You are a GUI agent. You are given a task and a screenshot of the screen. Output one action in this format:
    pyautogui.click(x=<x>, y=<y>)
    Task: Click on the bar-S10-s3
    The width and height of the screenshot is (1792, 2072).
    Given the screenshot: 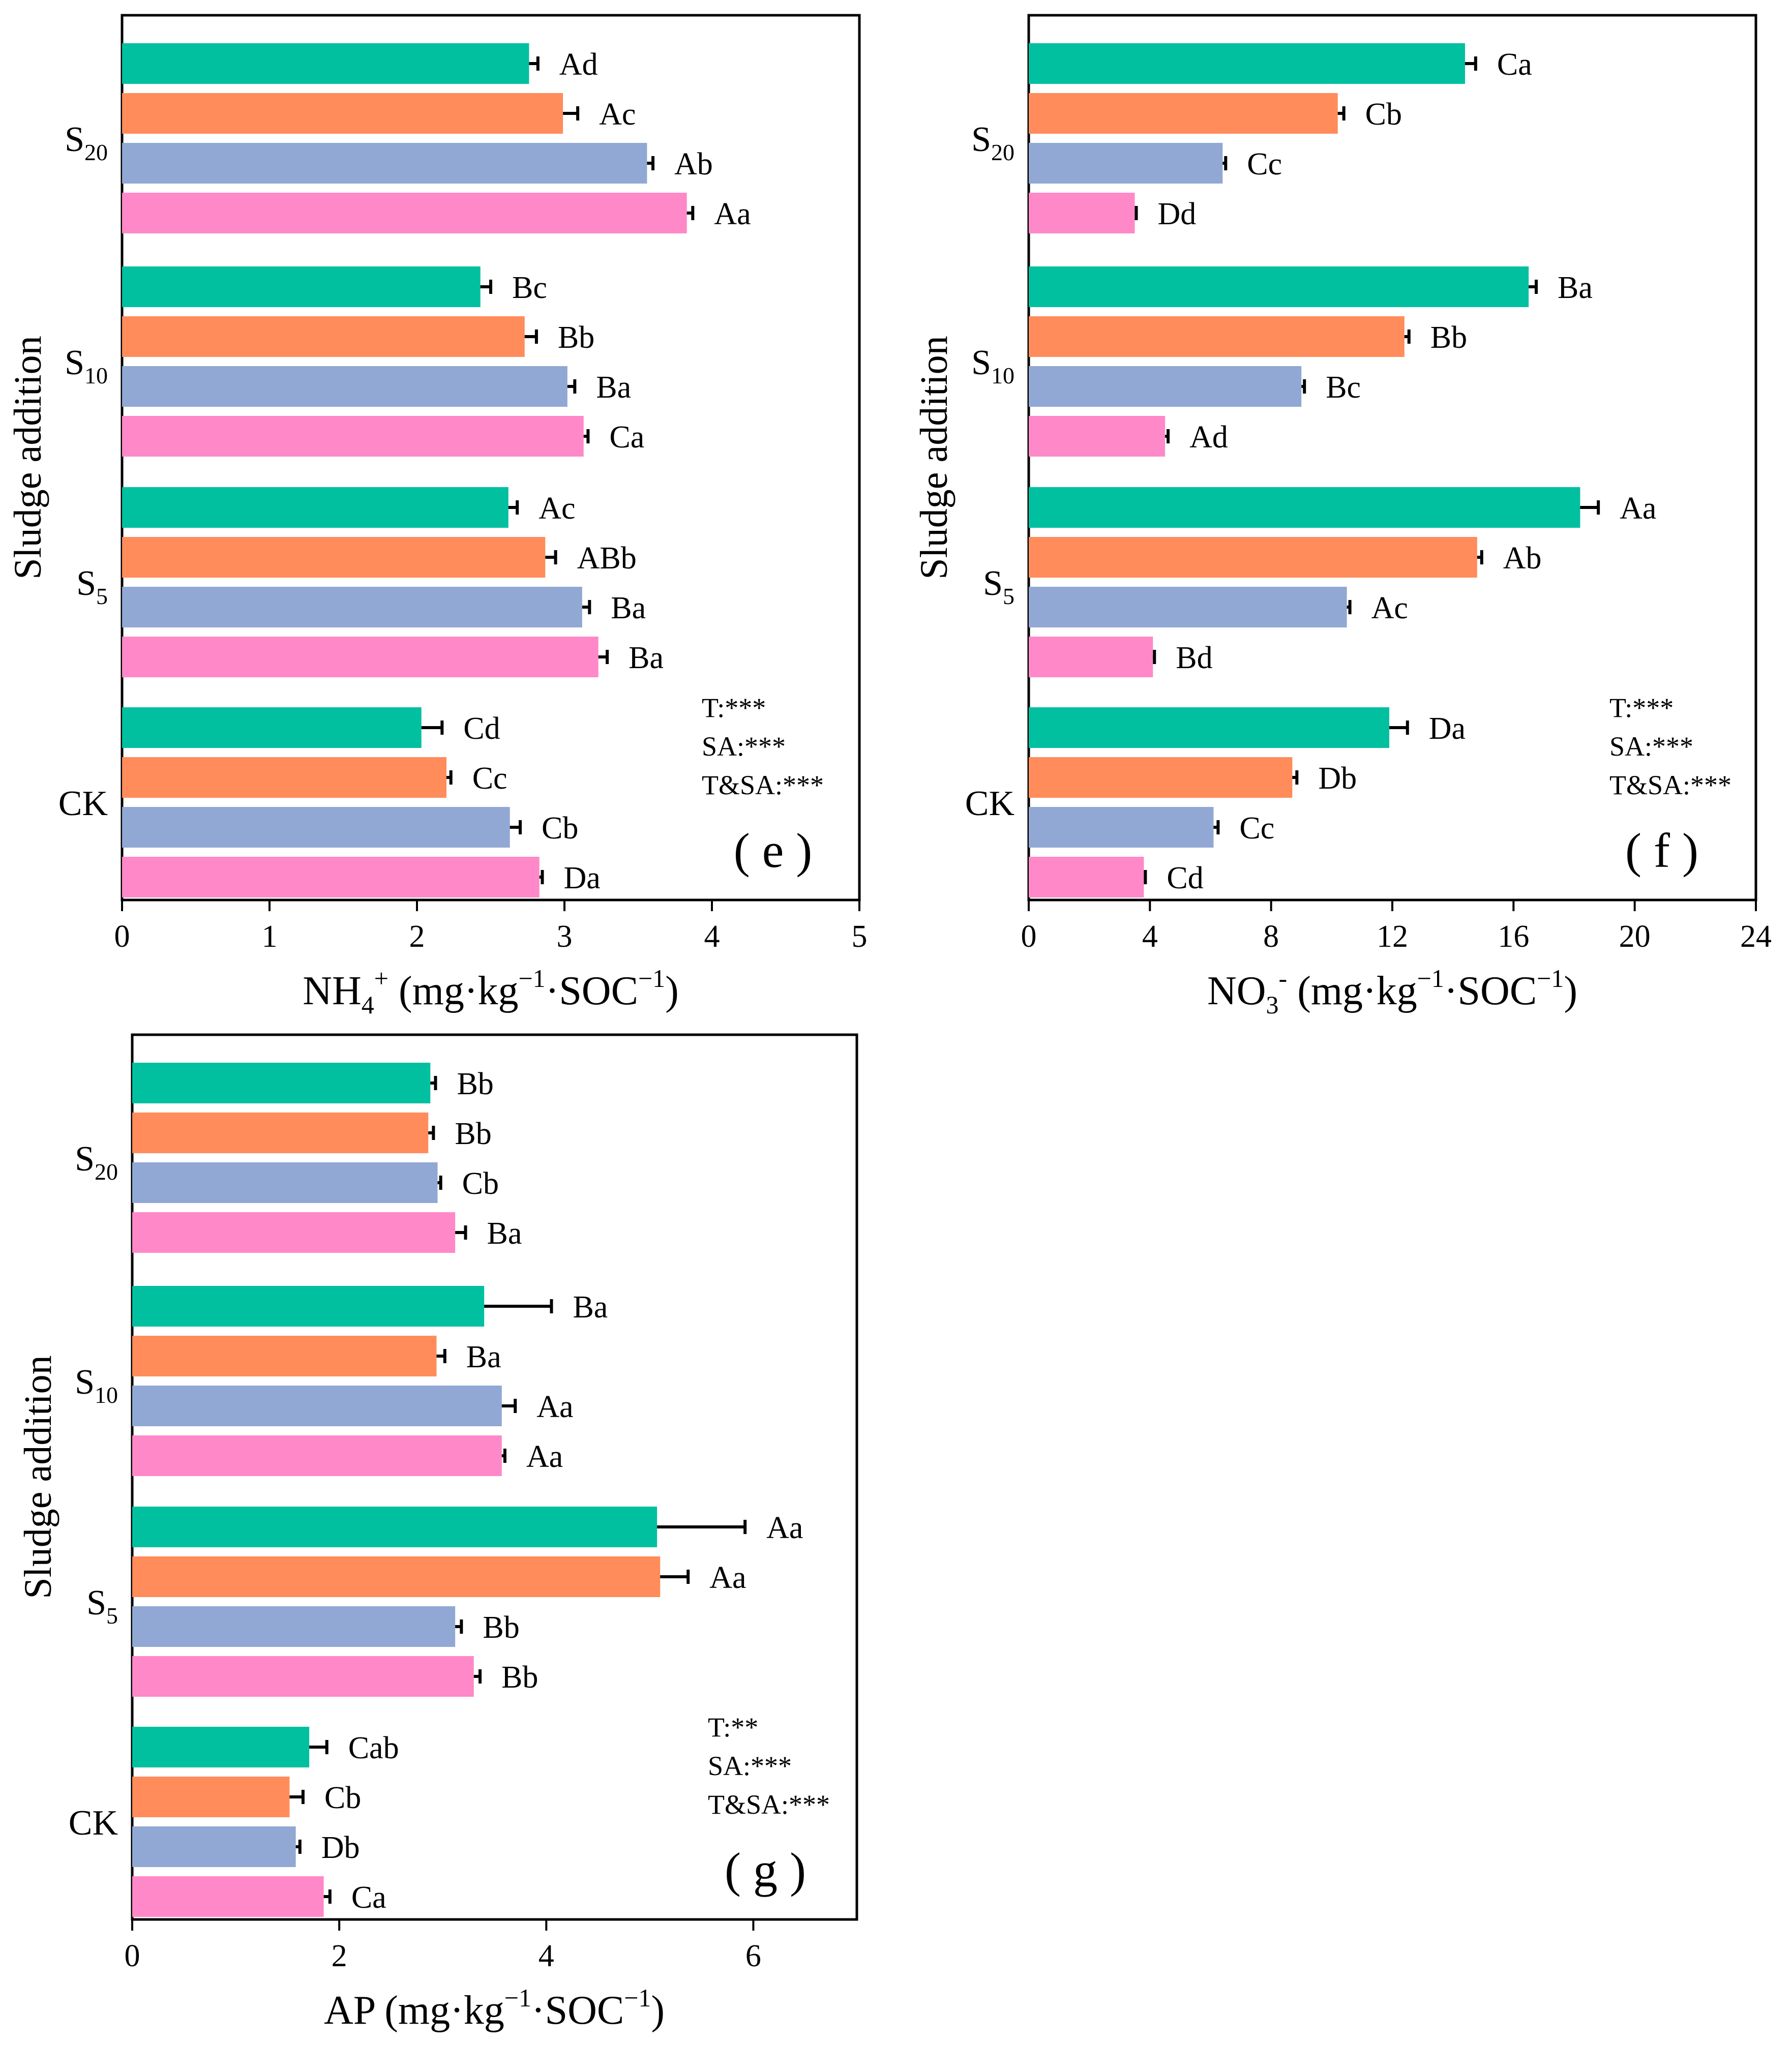 What is the action you would take?
    pyautogui.click(x=317, y=1406)
    